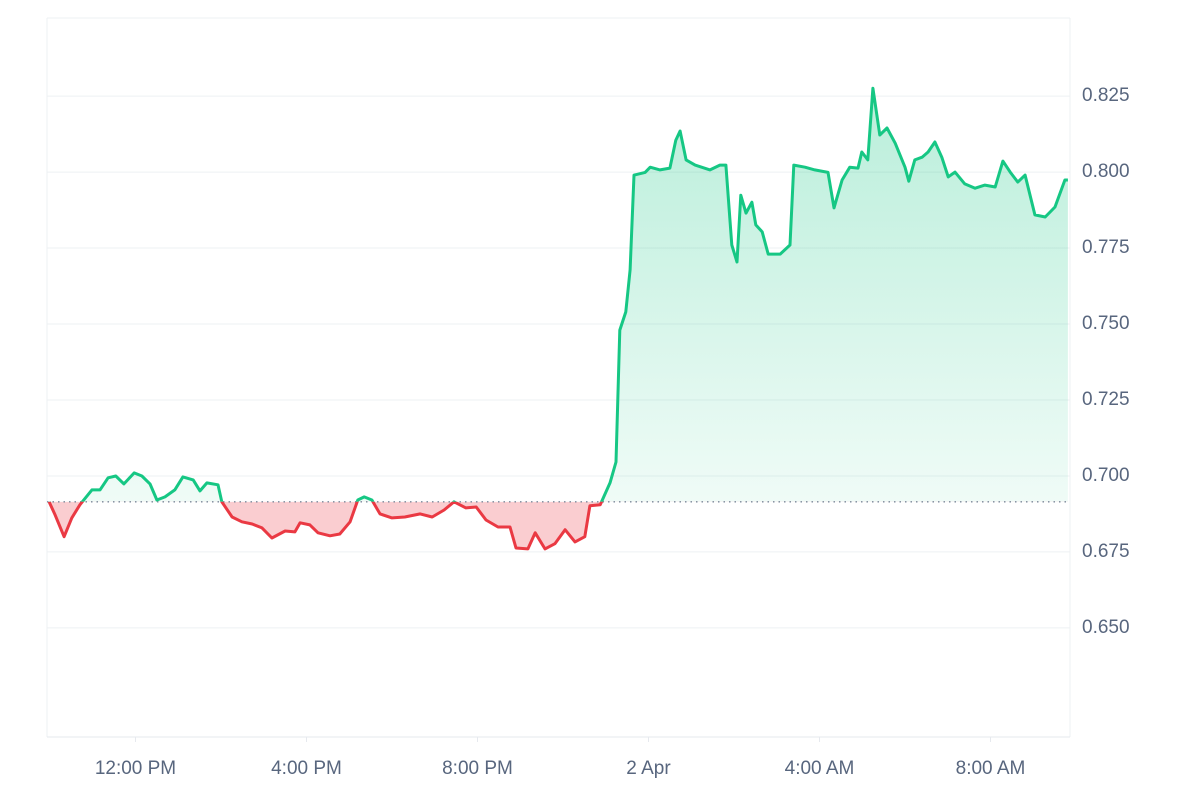  What do you see at coordinates (325, 525) in the screenshot?
I see `area-down` at bounding box center [325, 525].